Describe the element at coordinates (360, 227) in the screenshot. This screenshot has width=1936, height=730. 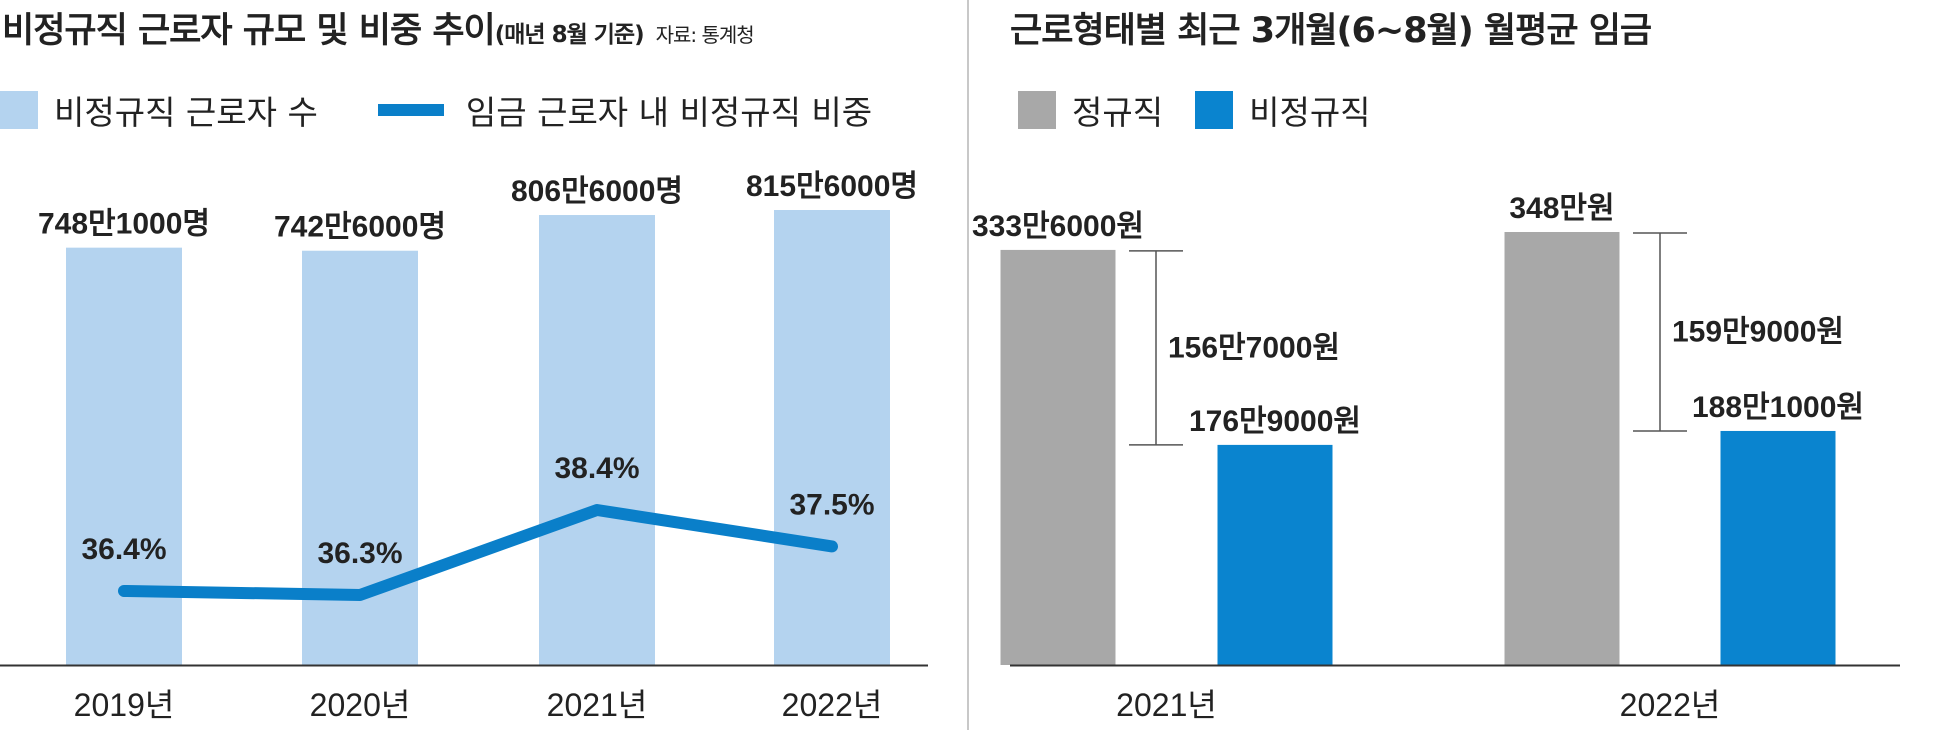
I see `bar-value-label: 742만6000명` at that location.